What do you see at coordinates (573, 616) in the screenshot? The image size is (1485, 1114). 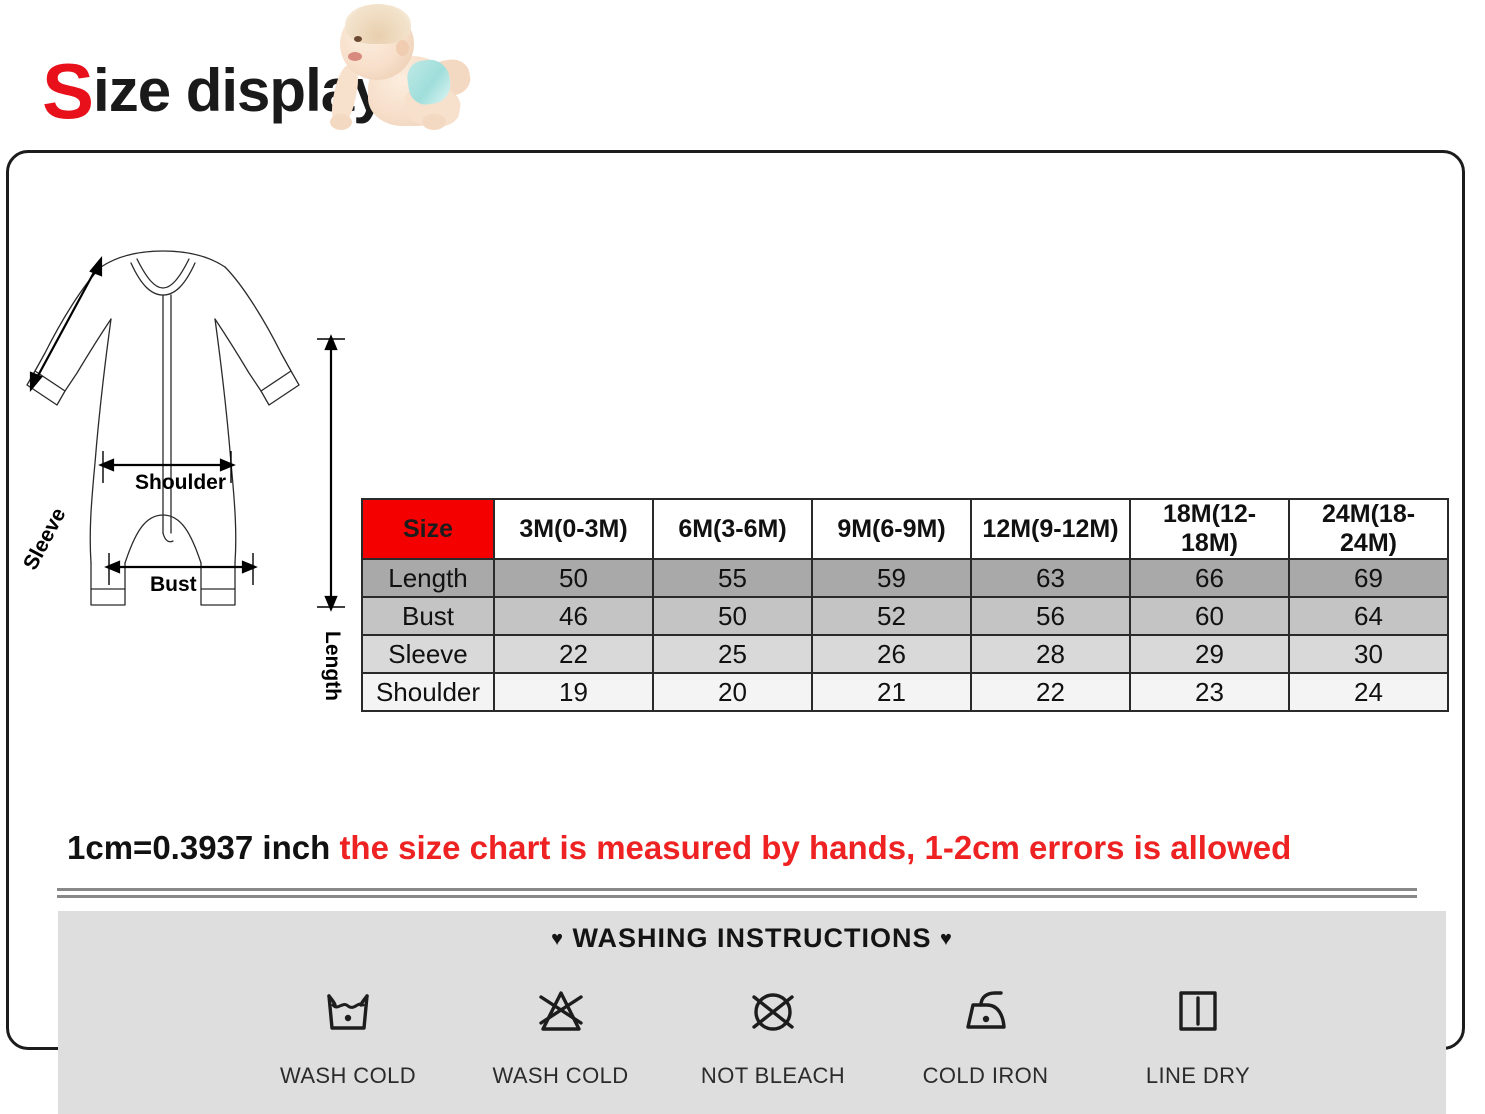 I see `cell-bust-3m: 46` at bounding box center [573, 616].